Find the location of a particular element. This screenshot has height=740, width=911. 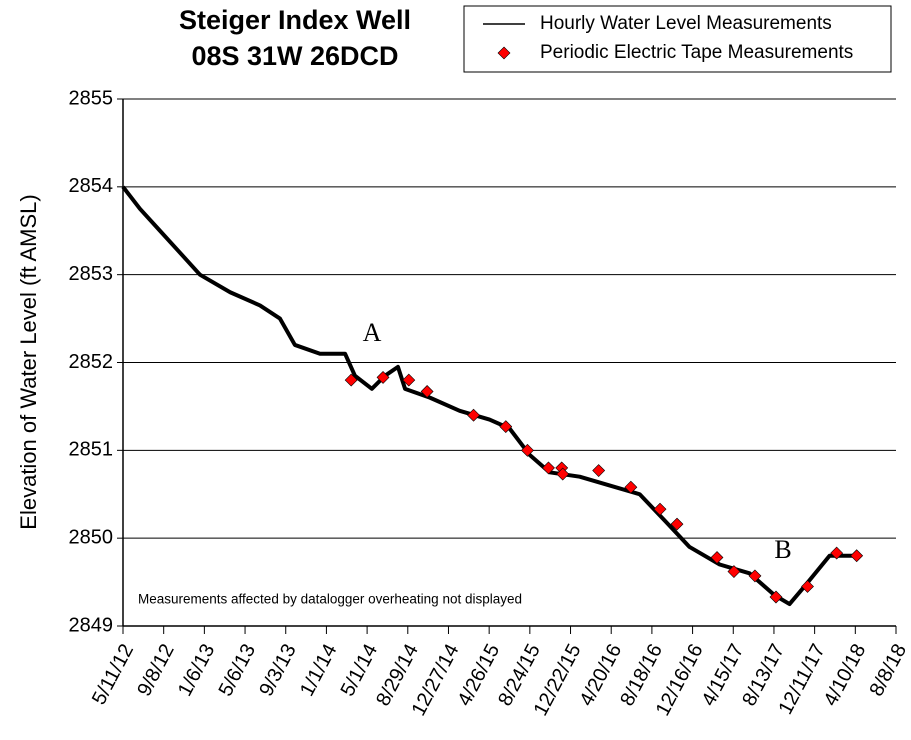

x-tick-label: 1/1/14 is located at coordinates (319, 669).